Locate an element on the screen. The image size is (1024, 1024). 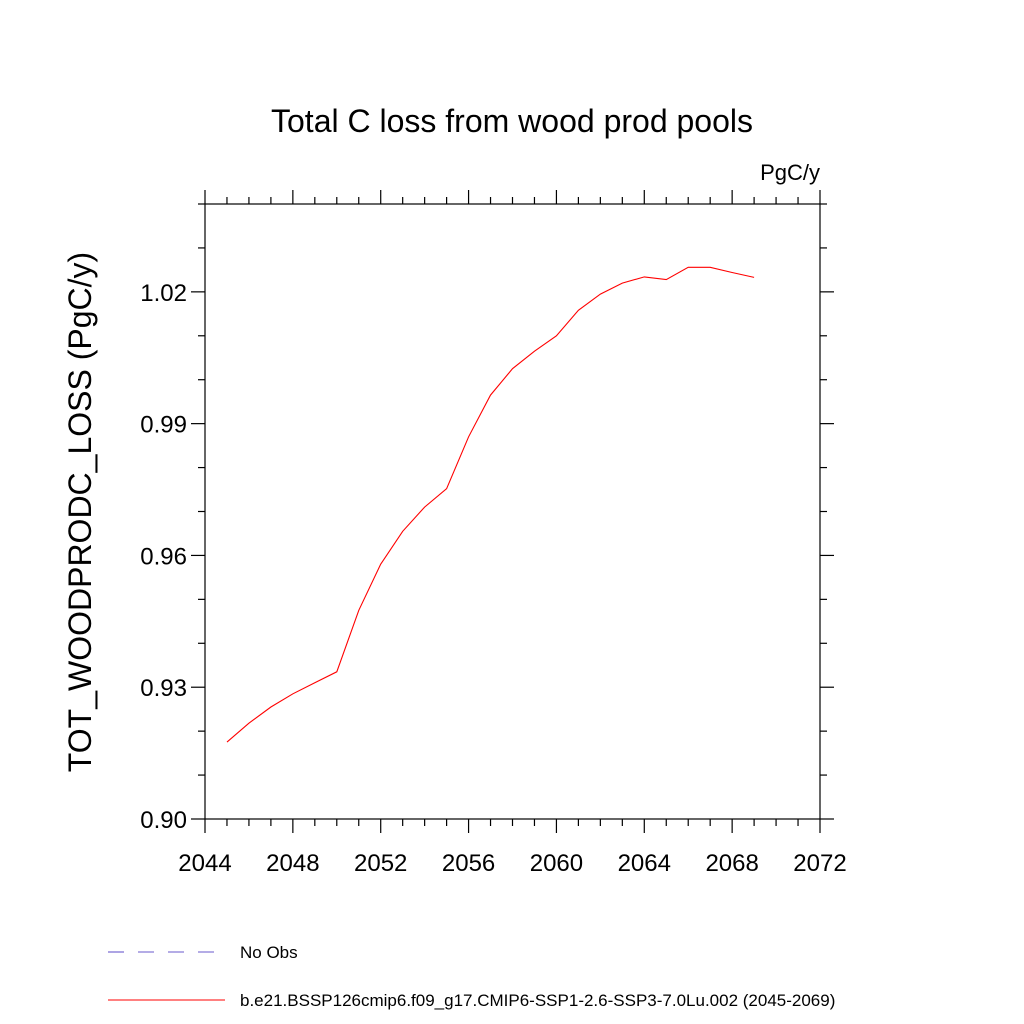
chart-title: Total C loss from wood prod pools is located at coordinates (512, 121).